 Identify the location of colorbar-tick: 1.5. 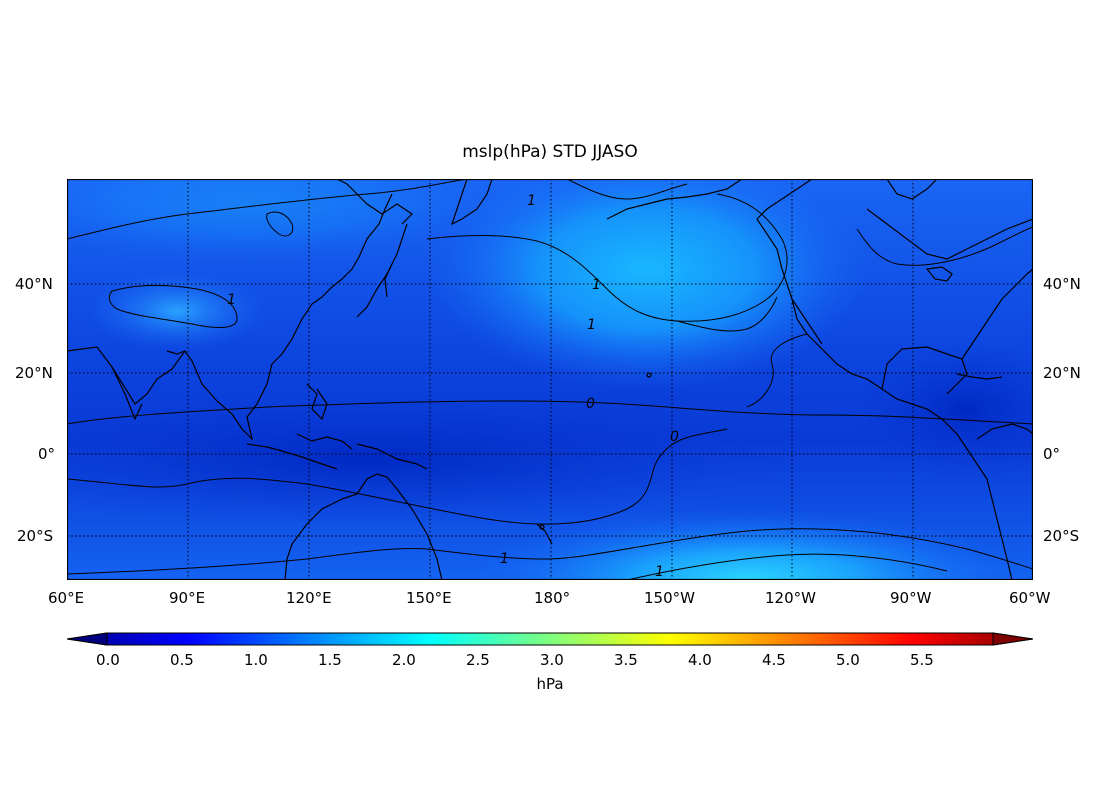
(330, 660).